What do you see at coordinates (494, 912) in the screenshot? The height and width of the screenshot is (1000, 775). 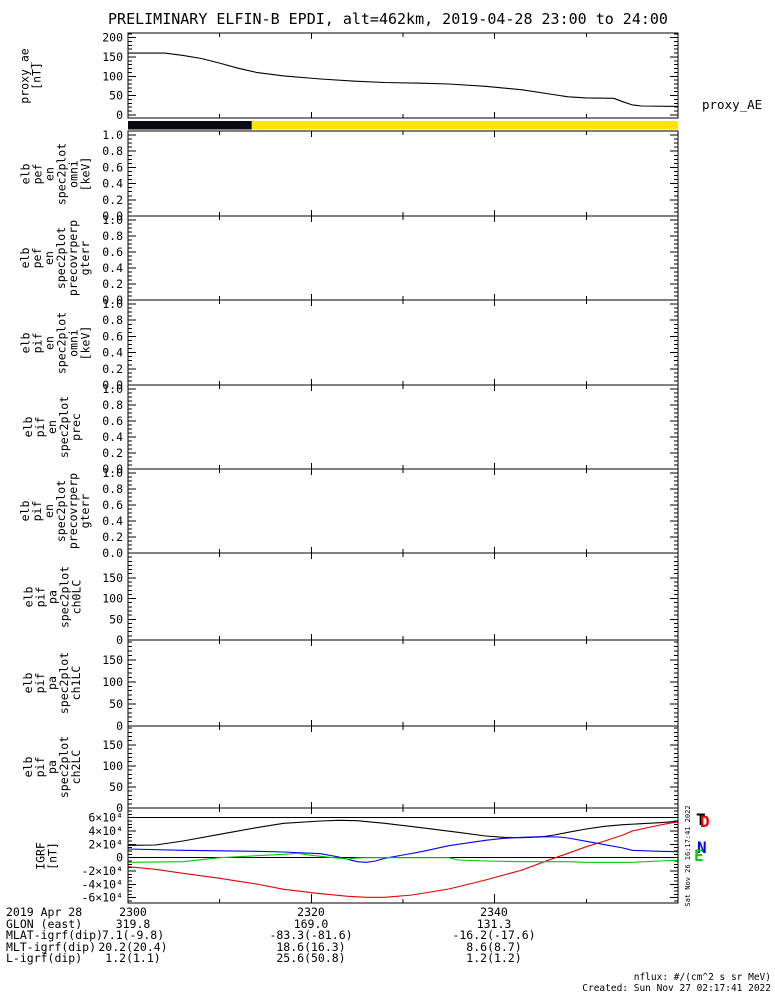 I see `x-axis-tick-label: 2340` at bounding box center [494, 912].